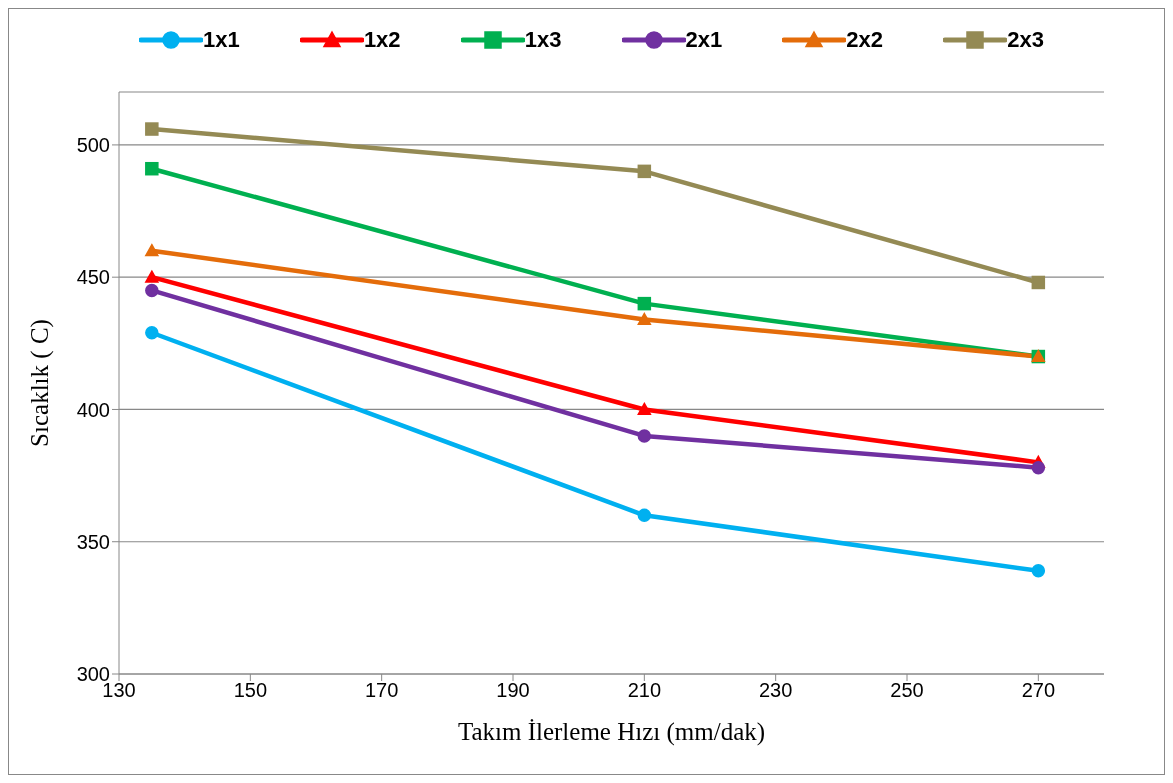 The image size is (1173, 783). Describe the element at coordinates (382, 40) in the screenshot. I see `legend-label: 1x2` at that location.